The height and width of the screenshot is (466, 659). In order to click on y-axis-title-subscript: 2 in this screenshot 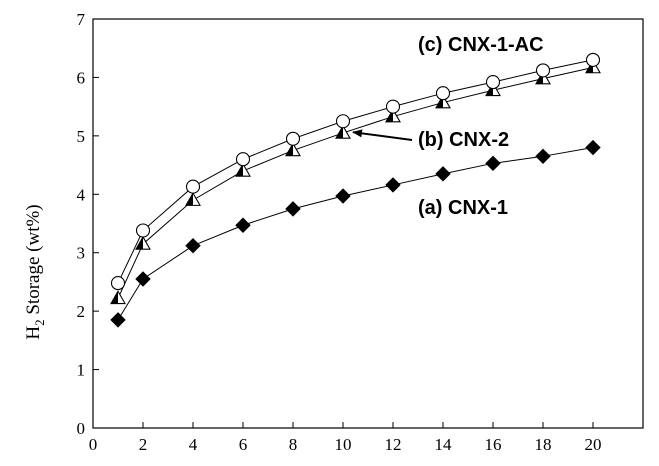, I will do `click(39, 322)`.